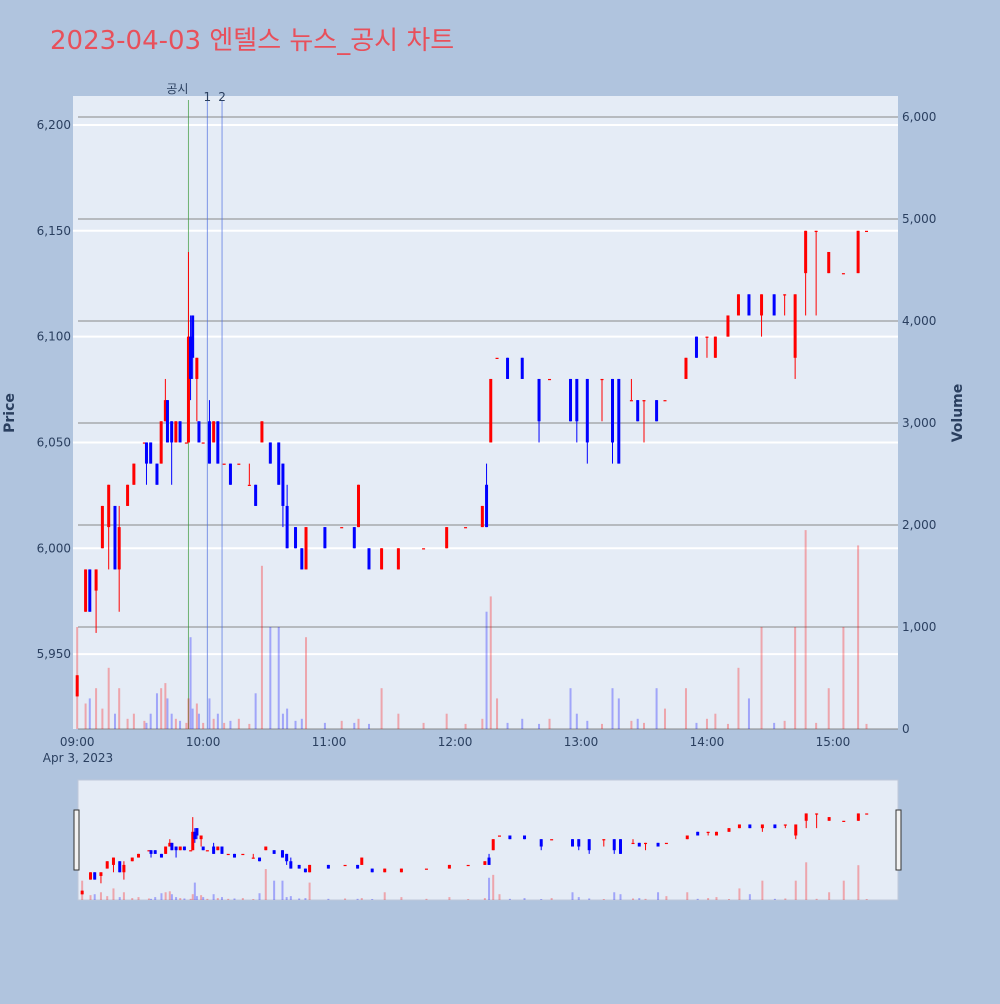 The width and height of the screenshot is (1000, 1004). What do you see at coordinates (203, 742) in the screenshot?
I see `x-tick-label: 10:00` at bounding box center [203, 742].